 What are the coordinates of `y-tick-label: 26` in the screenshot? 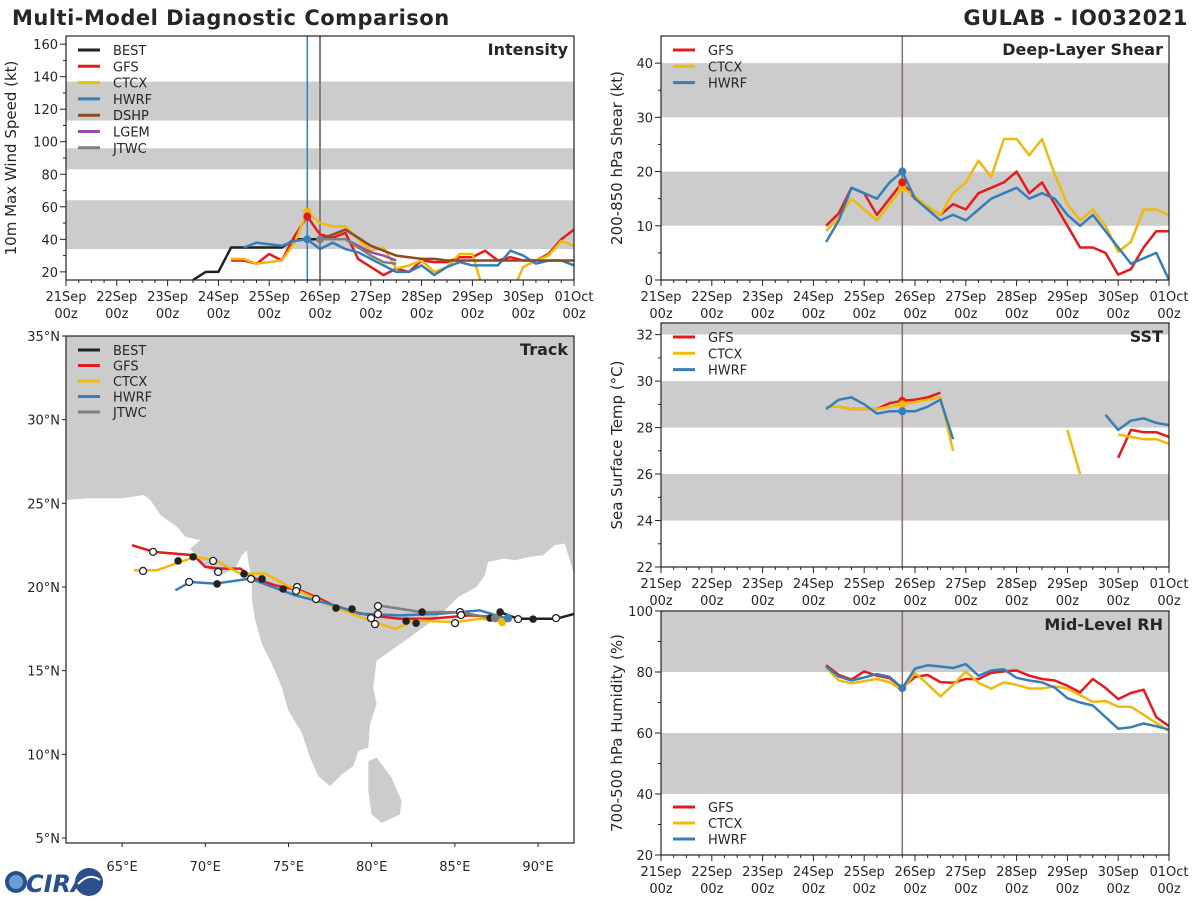 It's located at (644, 475).